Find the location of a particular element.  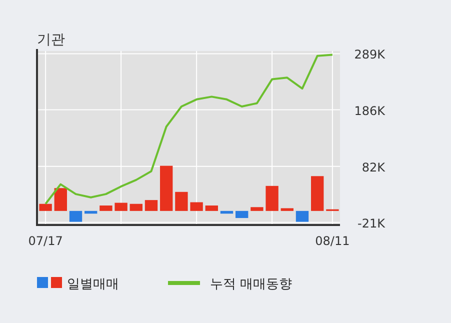

y-tick-label: -21K is located at coordinates (372, 223).